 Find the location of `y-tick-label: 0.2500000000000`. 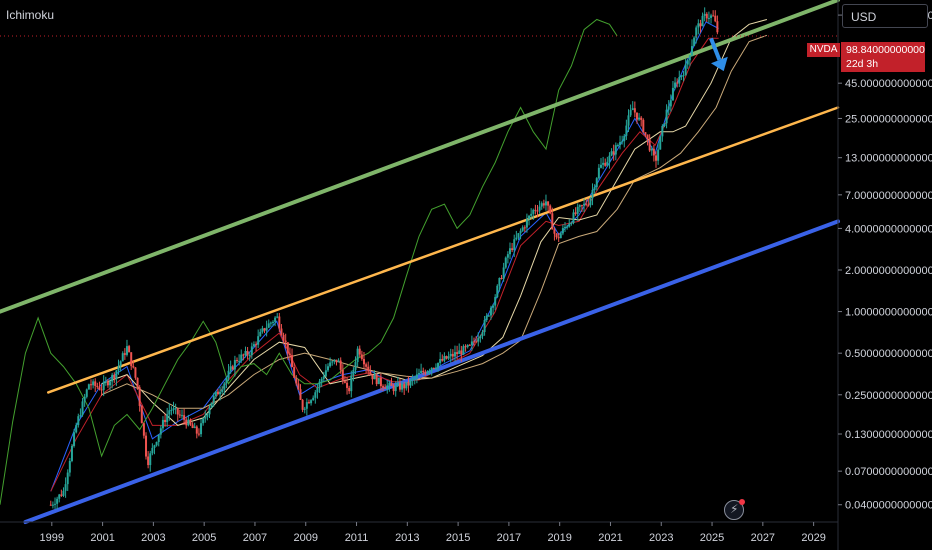

y-tick-label: 0.2500000000000 is located at coordinates (888, 396).